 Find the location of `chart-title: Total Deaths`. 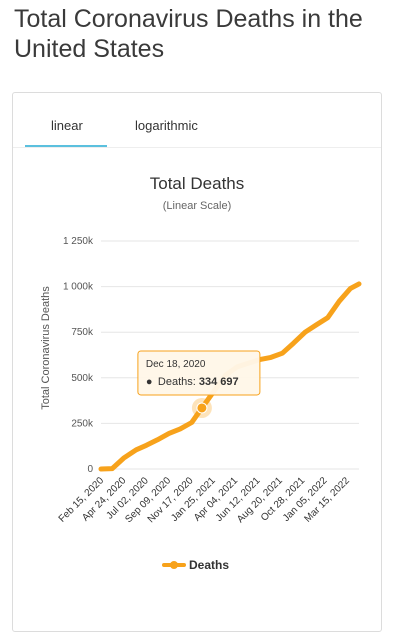

chart-title: Total Deaths is located at coordinates (197, 183).